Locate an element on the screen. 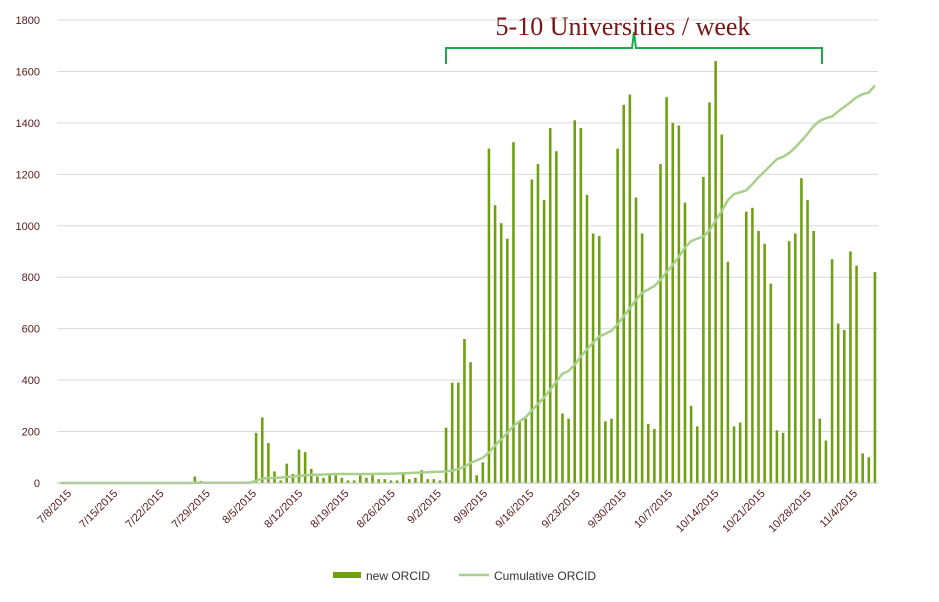 The height and width of the screenshot is (602, 939). x-tick-label: 9/2/2015 is located at coordinates (424, 507).